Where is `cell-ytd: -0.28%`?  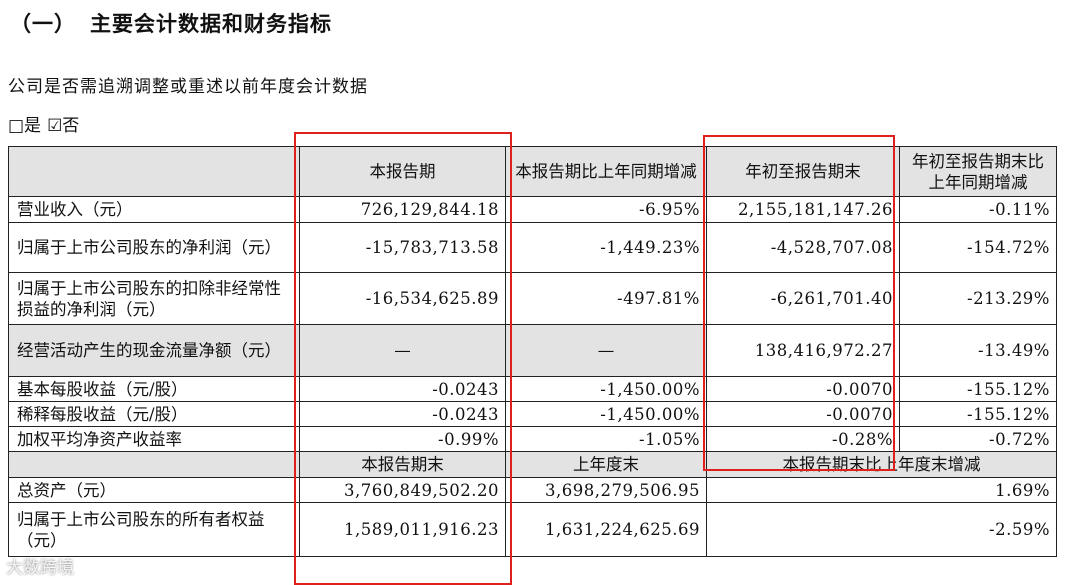 cell-ytd: -0.28% is located at coordinates (803, 439).